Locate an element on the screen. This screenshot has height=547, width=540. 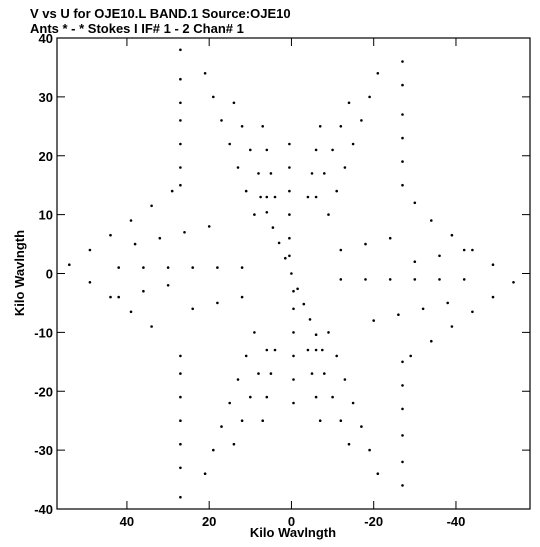
x-tick-label: 0 is located at coordinates (291, 521).